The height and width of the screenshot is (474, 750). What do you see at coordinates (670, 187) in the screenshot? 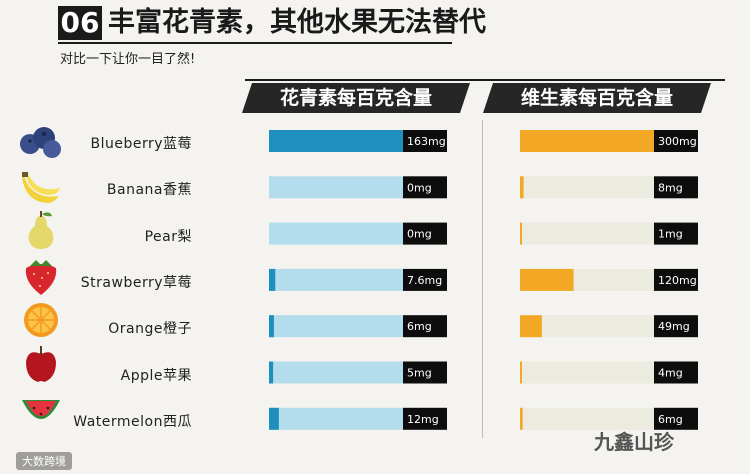
I see `value-label: 8mg` at bounding box center [670, 187].